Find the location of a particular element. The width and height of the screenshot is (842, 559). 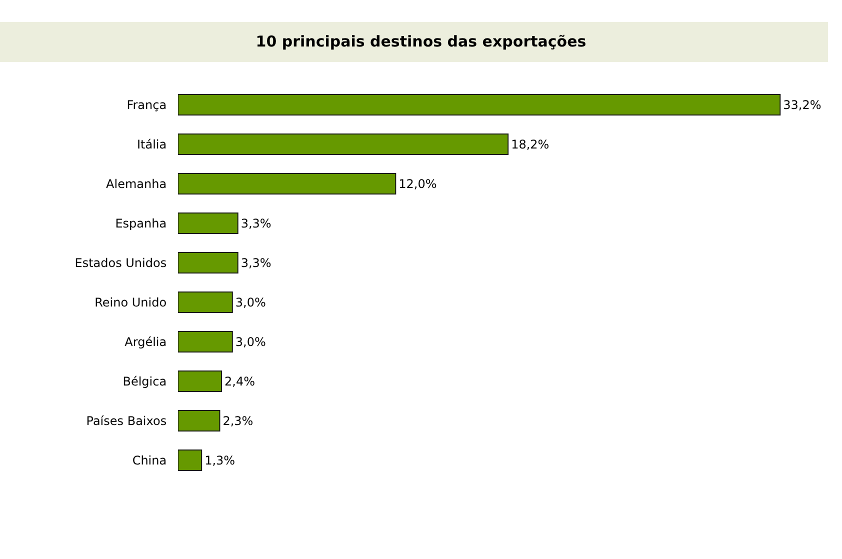

y-tick-label: Estados Unidos is located at coordinates (120, 263).